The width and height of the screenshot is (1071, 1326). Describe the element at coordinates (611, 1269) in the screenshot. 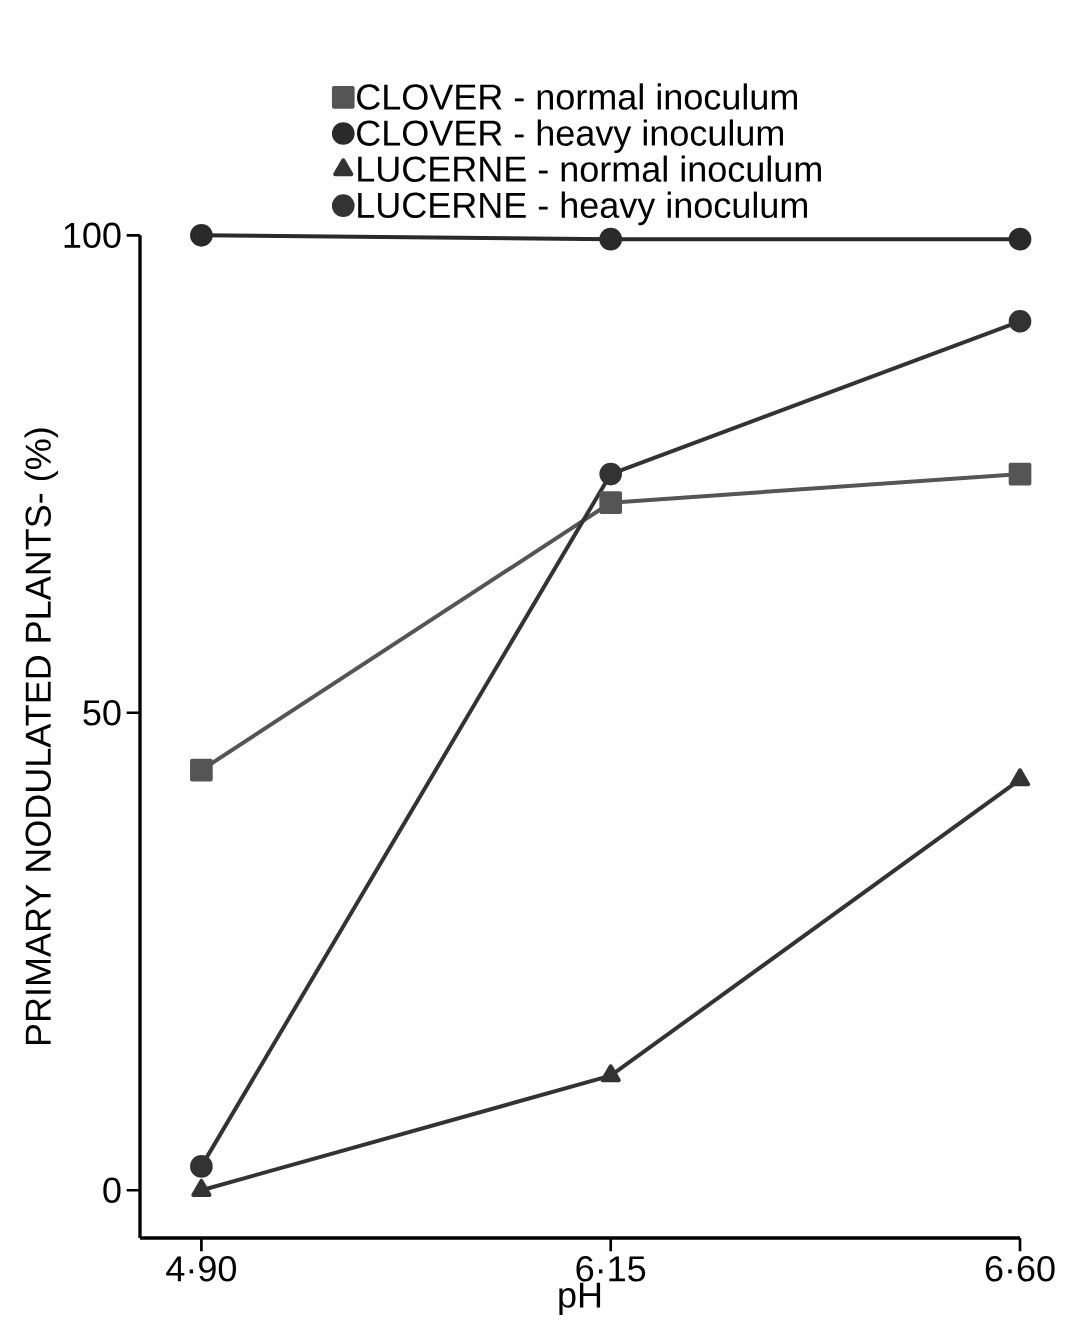

I see `x-tick-label: 6·15` at that location.